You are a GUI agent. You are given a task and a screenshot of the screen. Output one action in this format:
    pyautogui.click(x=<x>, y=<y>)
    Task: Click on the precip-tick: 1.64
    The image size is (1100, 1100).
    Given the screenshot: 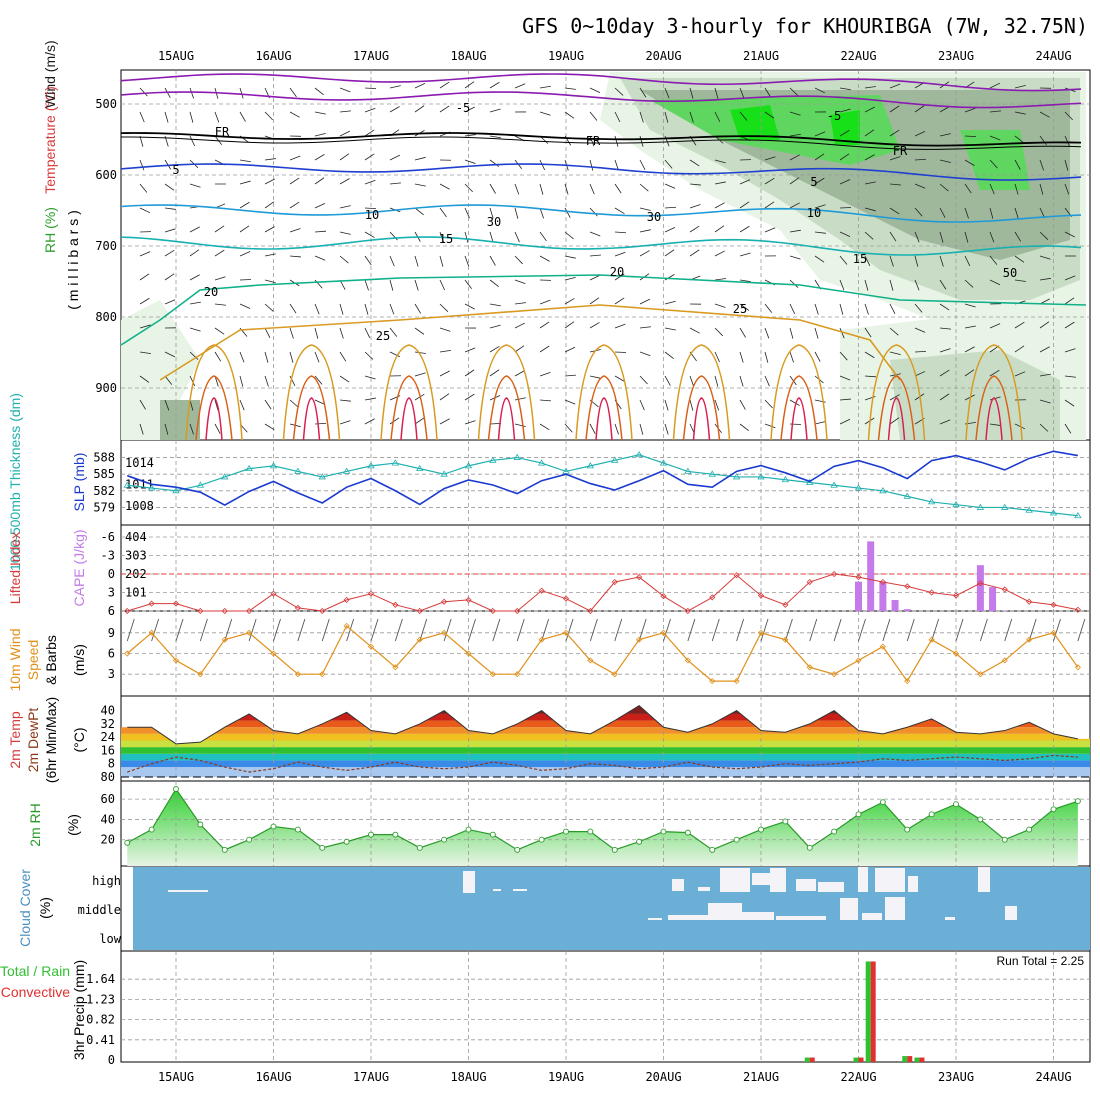 What is the action you would take?
    pyautogui.click(x=100, y=979)
    